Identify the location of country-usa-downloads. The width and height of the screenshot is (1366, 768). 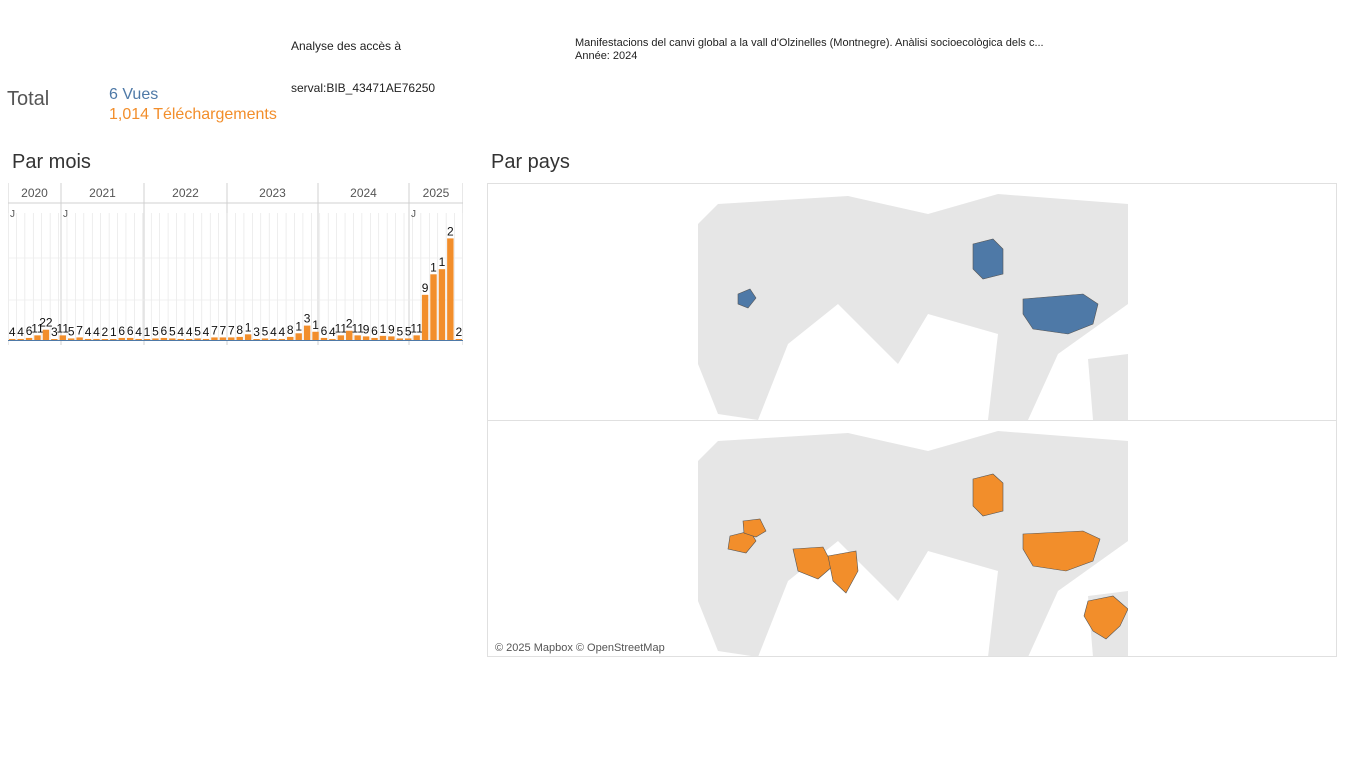
(1061, 551).